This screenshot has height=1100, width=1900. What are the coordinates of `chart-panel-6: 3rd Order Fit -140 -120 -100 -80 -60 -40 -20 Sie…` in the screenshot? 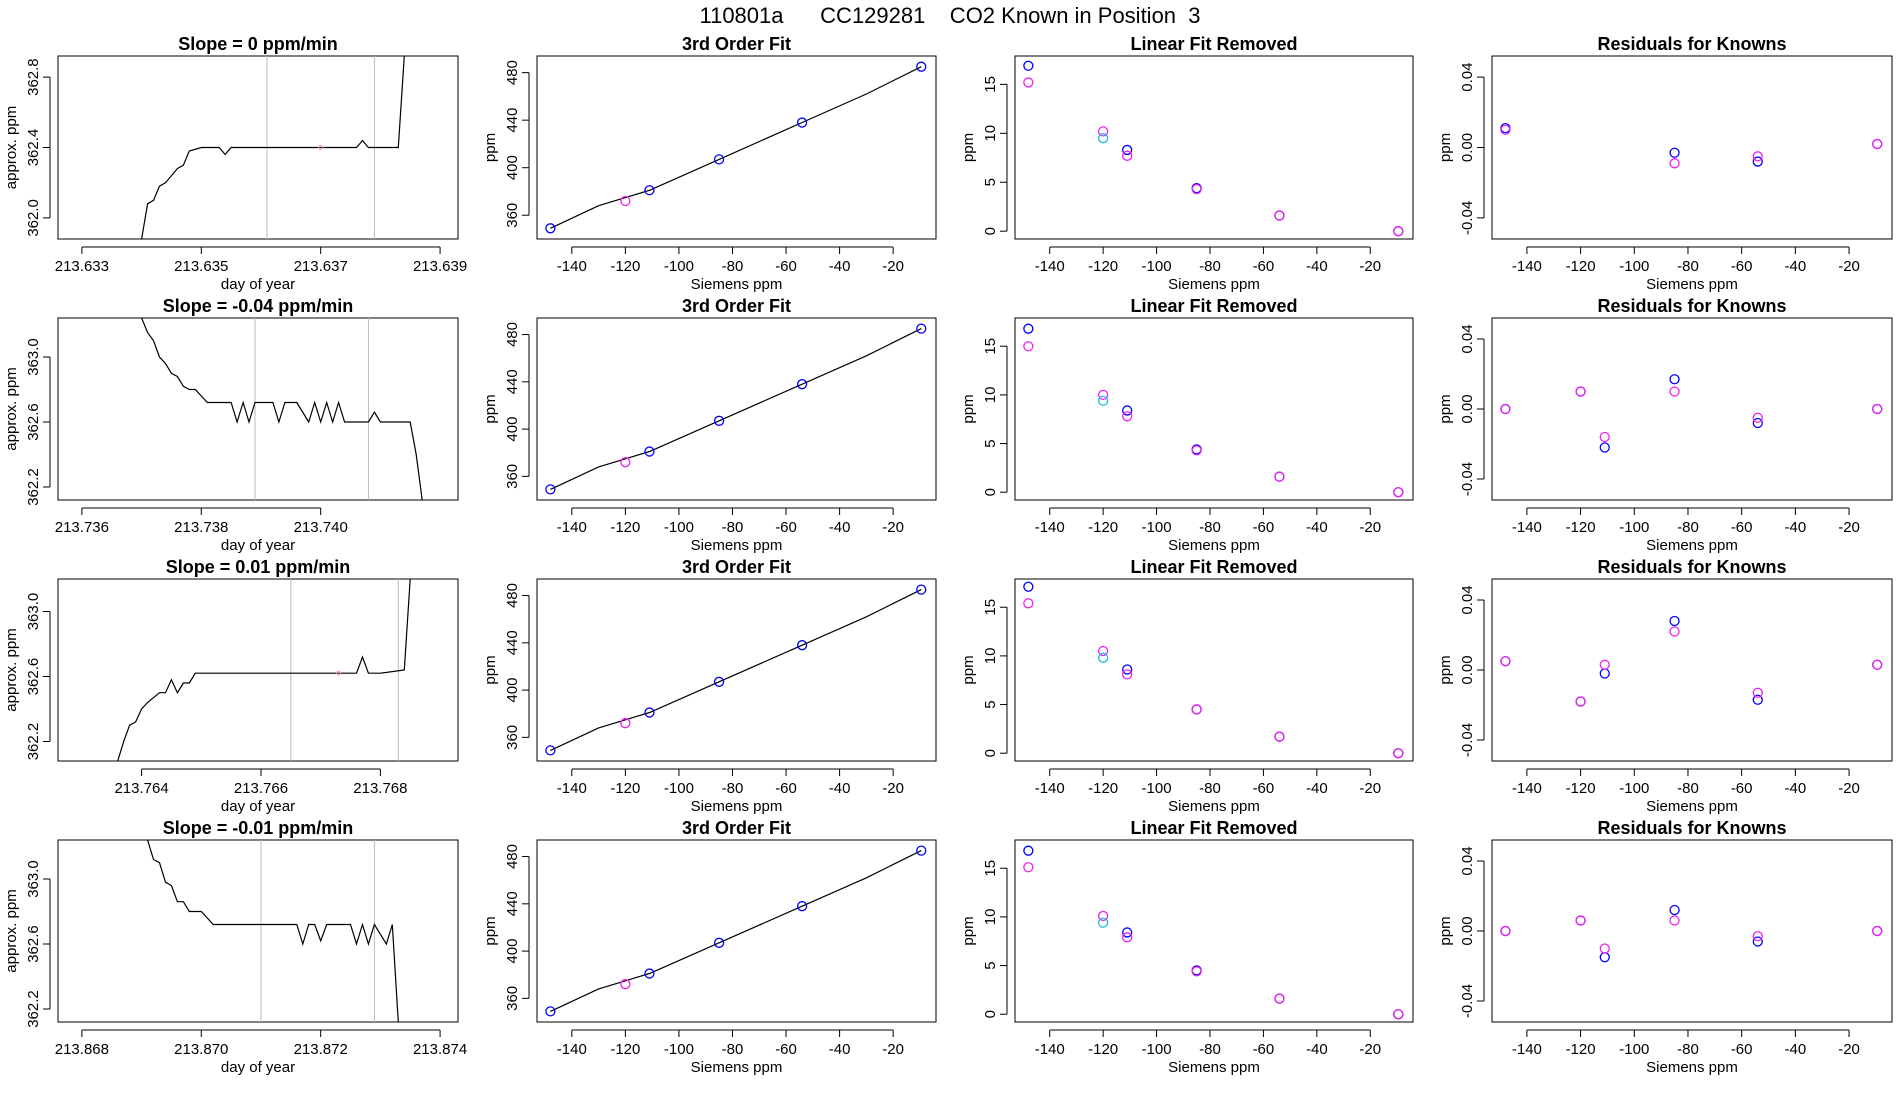 It's located at (709, 425).